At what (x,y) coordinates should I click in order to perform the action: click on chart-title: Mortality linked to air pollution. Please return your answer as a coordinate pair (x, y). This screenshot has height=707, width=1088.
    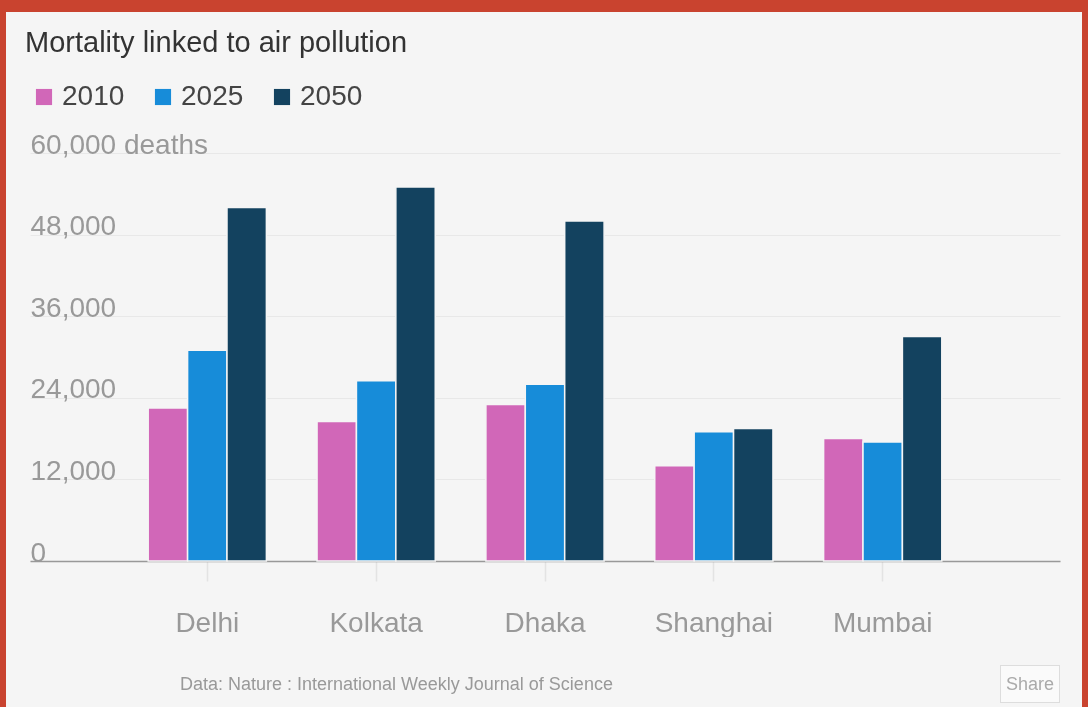
    Looking at the image, I should click on (216, 42).